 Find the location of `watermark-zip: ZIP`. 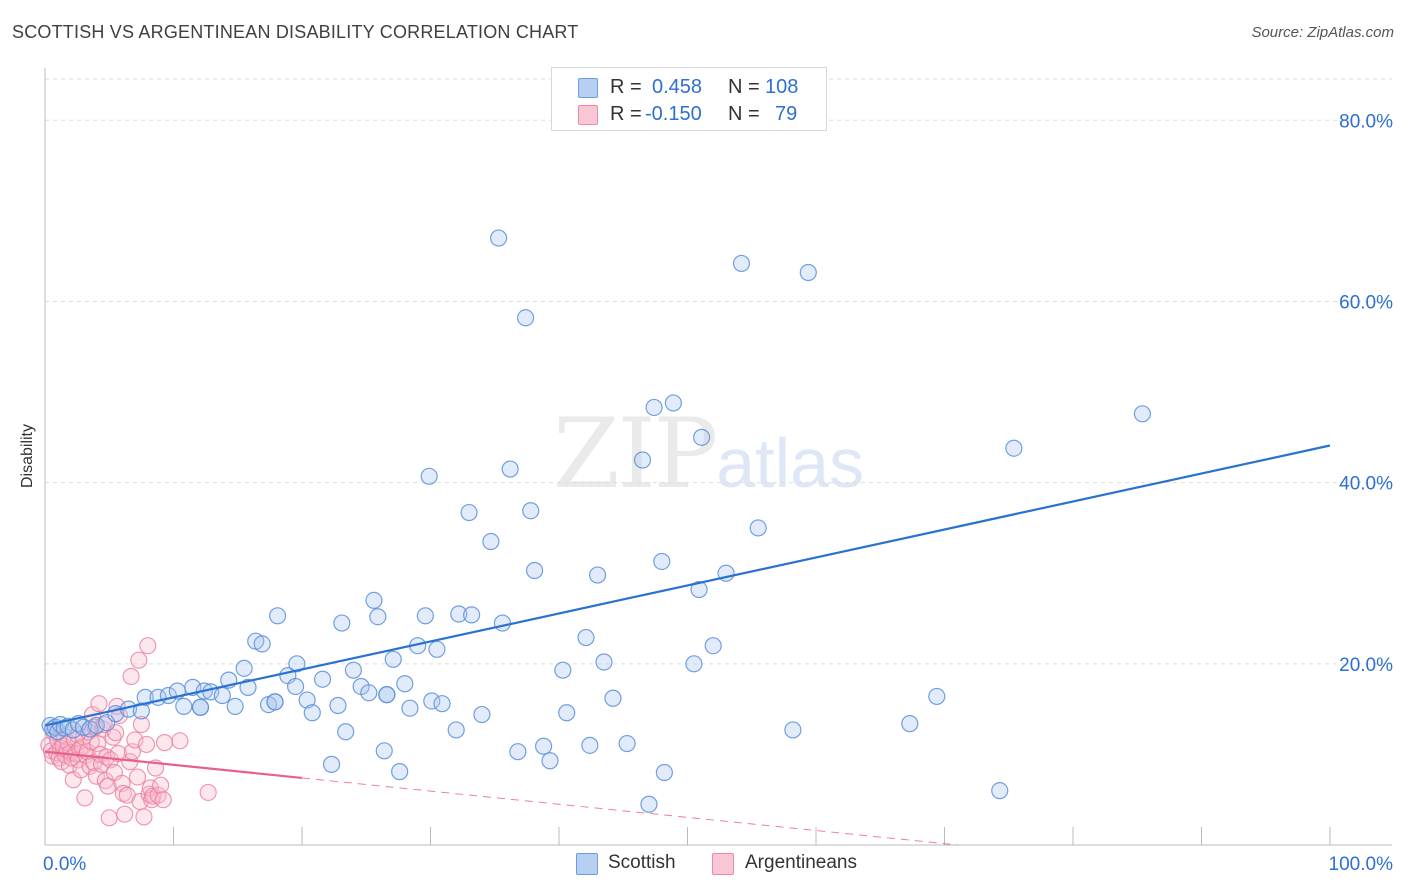

watermark-zip: ZIP is located at coordinates (635, 454).